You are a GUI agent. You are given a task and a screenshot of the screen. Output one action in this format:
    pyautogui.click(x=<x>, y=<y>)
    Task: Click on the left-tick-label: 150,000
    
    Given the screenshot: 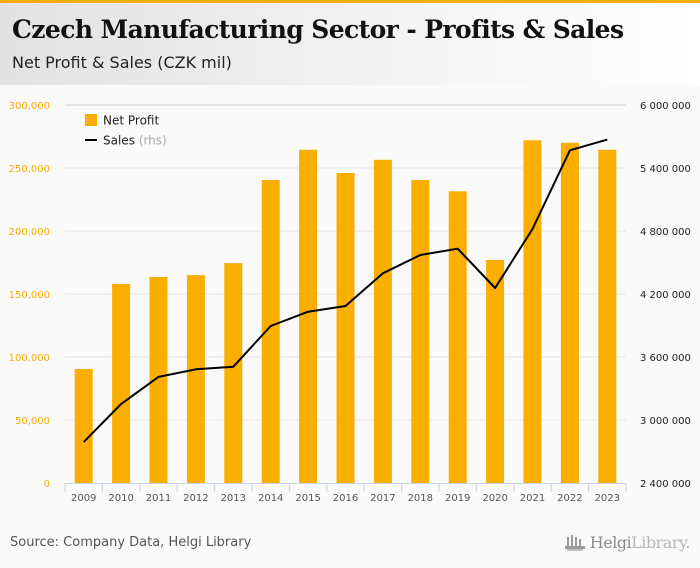 What is the action you would take?
    pyautogui.click(x=29, y=295)
    